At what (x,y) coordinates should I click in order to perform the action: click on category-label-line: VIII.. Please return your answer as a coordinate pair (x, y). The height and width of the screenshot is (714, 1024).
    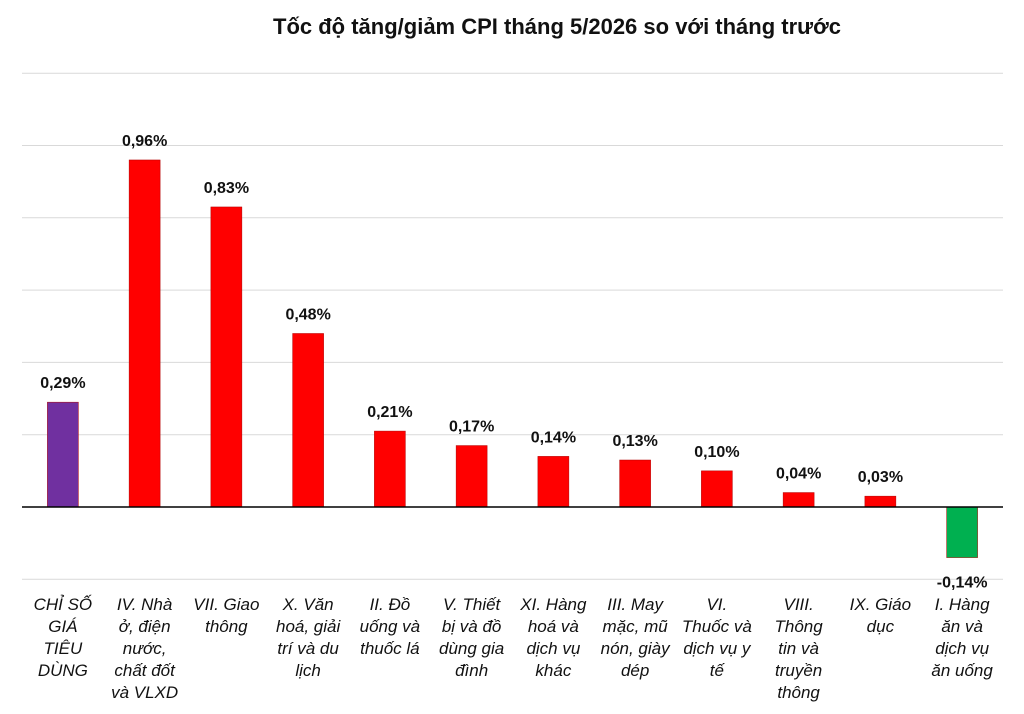
    Looking at the image, I should click on (799, 604).